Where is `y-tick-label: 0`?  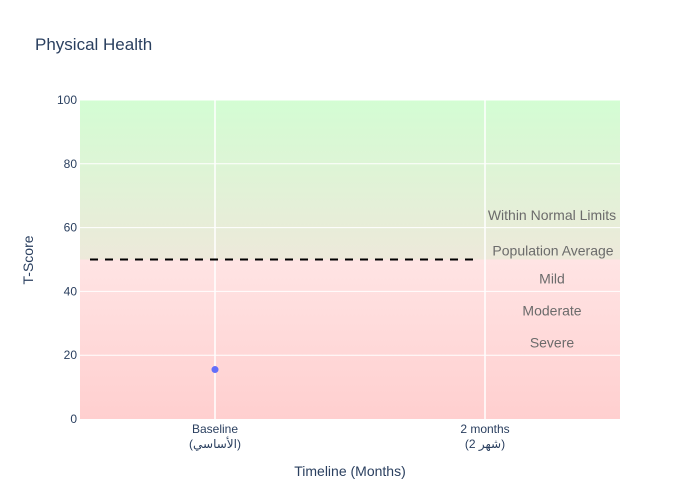
y-tick-label: 0 is located at coordinates (73, 419).